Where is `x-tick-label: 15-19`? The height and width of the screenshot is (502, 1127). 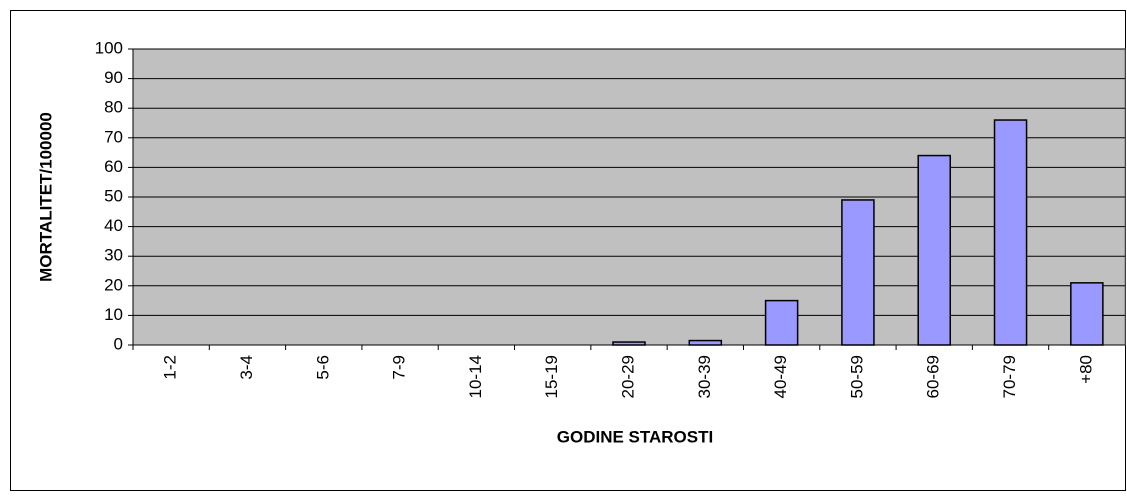 x-tick-label: 15-19 is located at coordinates (551, 376).